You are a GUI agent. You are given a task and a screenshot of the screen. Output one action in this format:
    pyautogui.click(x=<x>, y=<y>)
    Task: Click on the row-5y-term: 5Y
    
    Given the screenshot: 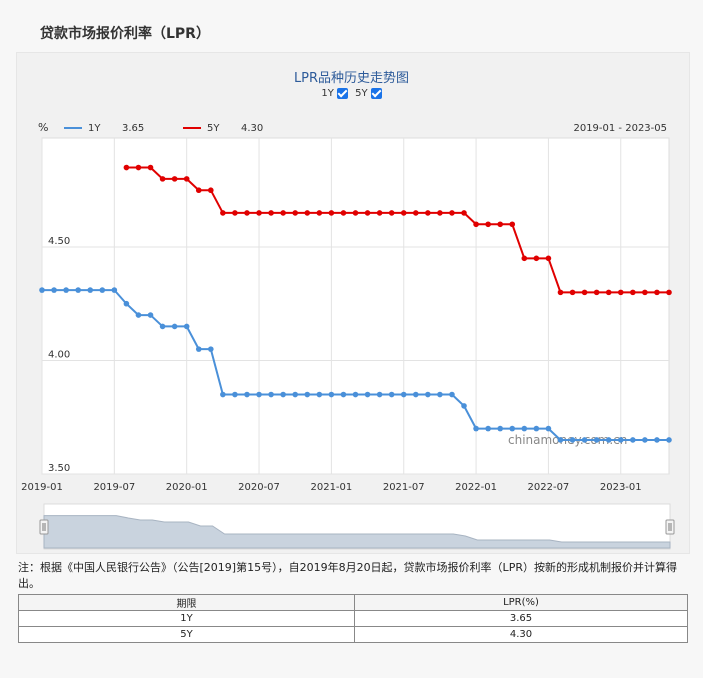 What is the action you would take?
    pyautogui.click(x=186, y=634)
    